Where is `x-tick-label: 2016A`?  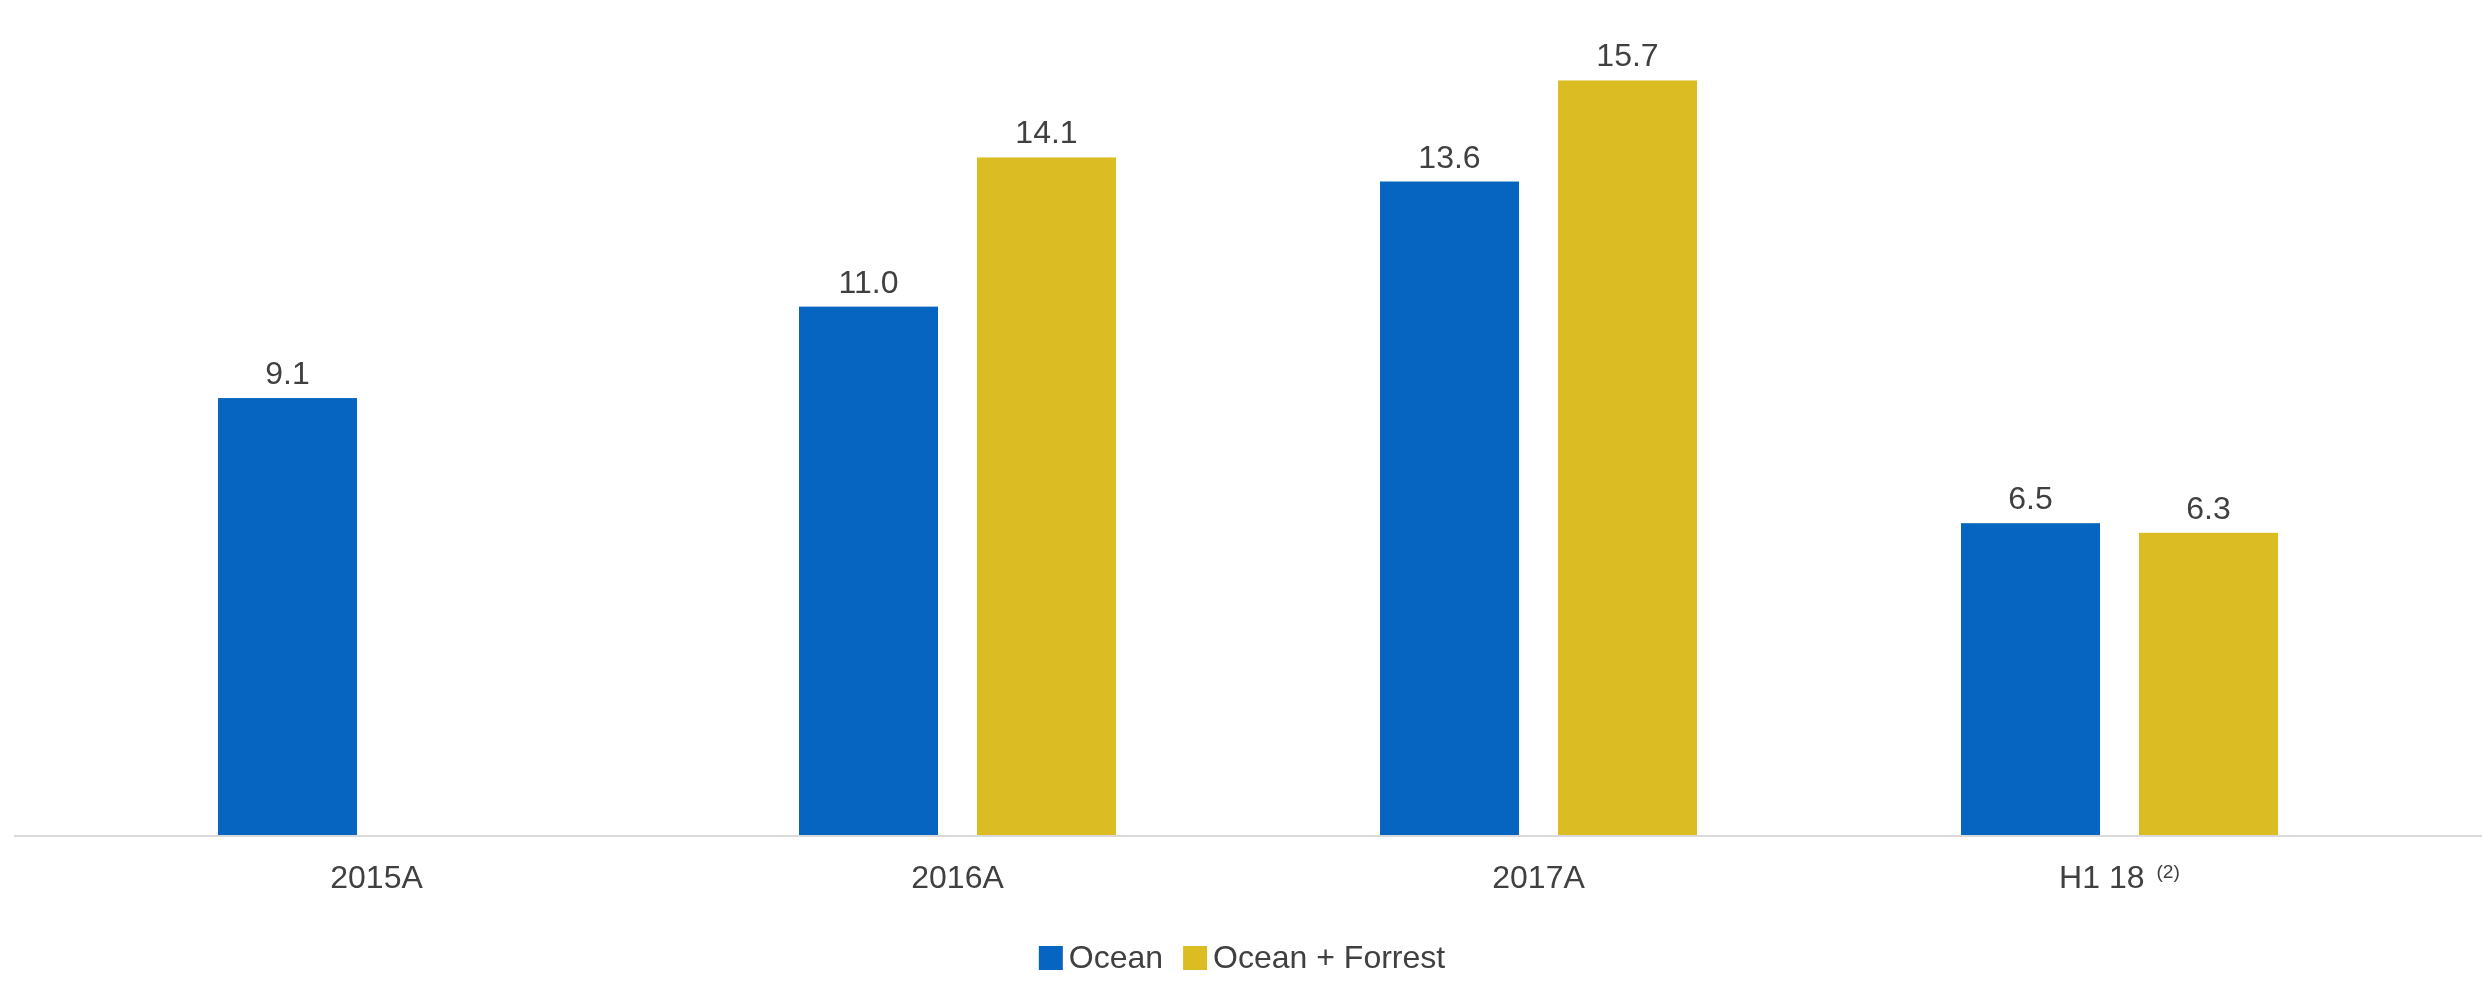
x-tick-label: 2016A is located at coordinates (958, 877).